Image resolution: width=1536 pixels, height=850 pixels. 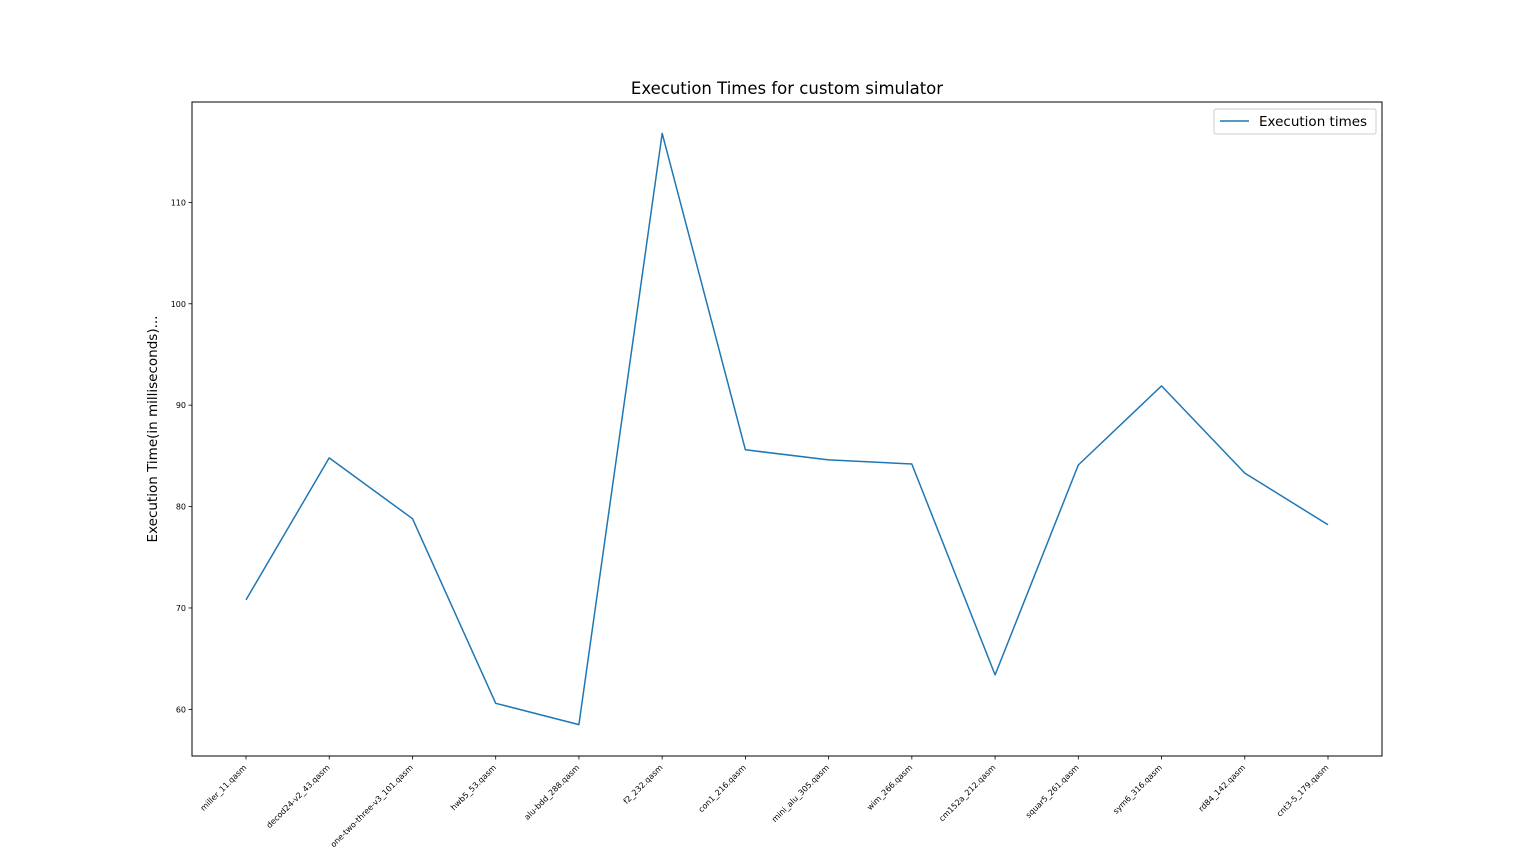 I want to click on legend-box, so click(x=1295, y=121).